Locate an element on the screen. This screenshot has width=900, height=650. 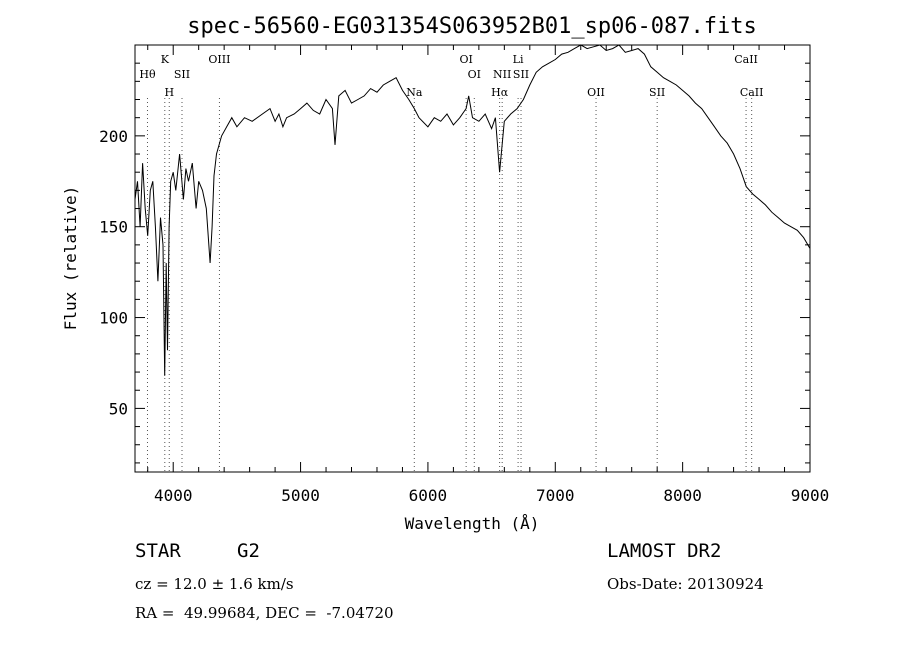
y-tick-label: 50 is located at coordinates (118, 408).